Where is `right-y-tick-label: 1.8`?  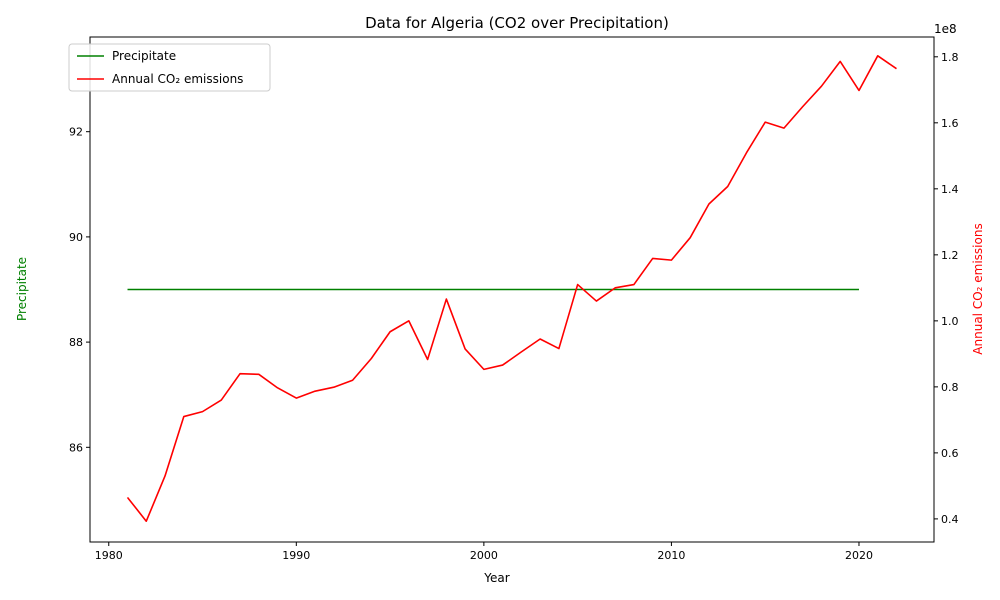 right-y-tick-label: 1.8 is located at coordinates (950, 57).